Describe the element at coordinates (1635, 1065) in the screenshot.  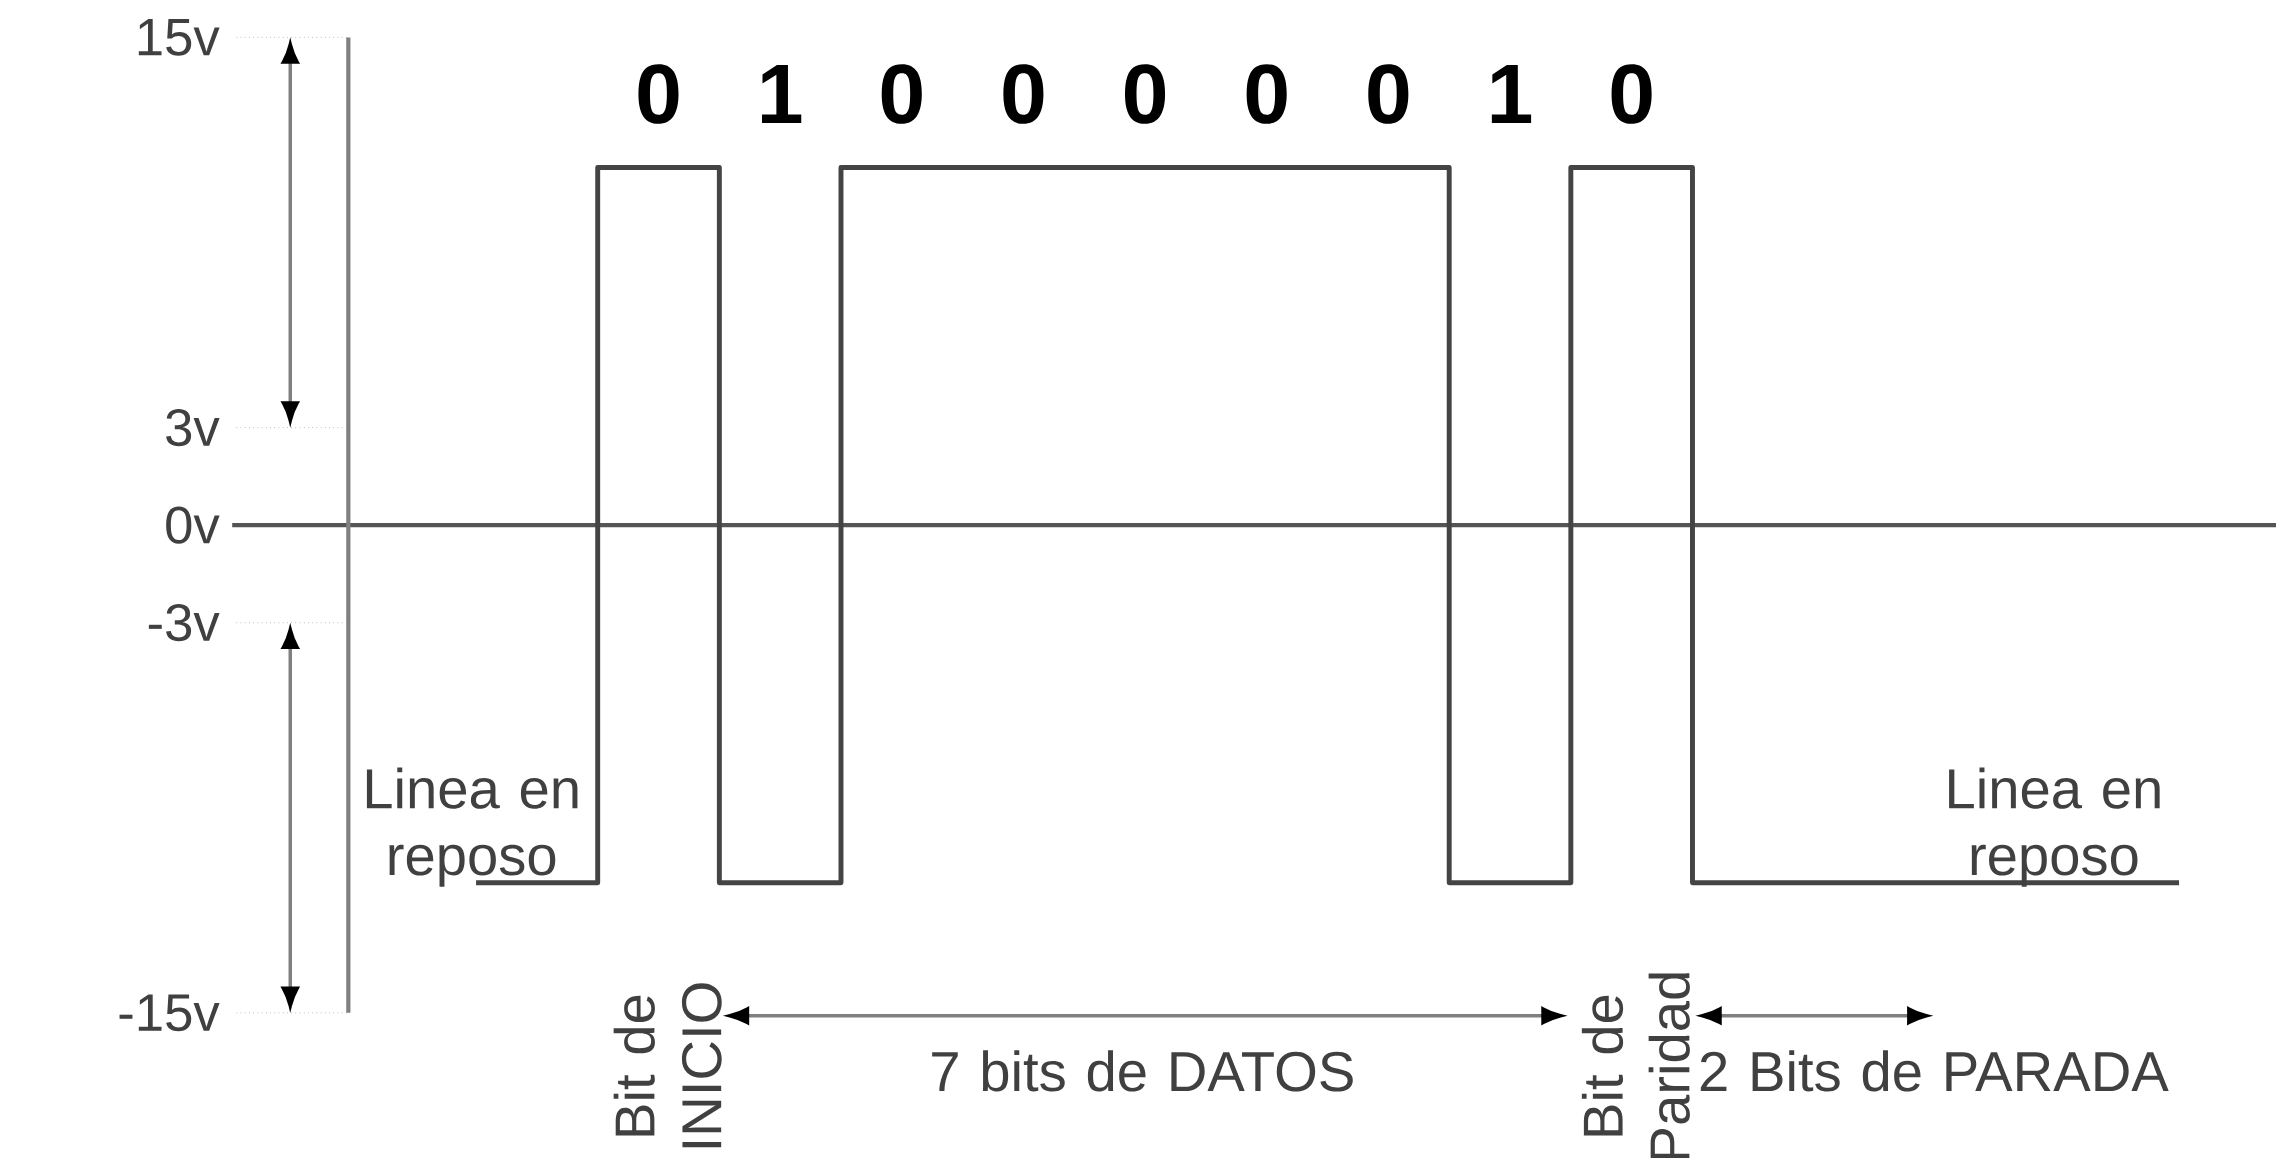
I see `annotation: Bit de Paridad` at that location.